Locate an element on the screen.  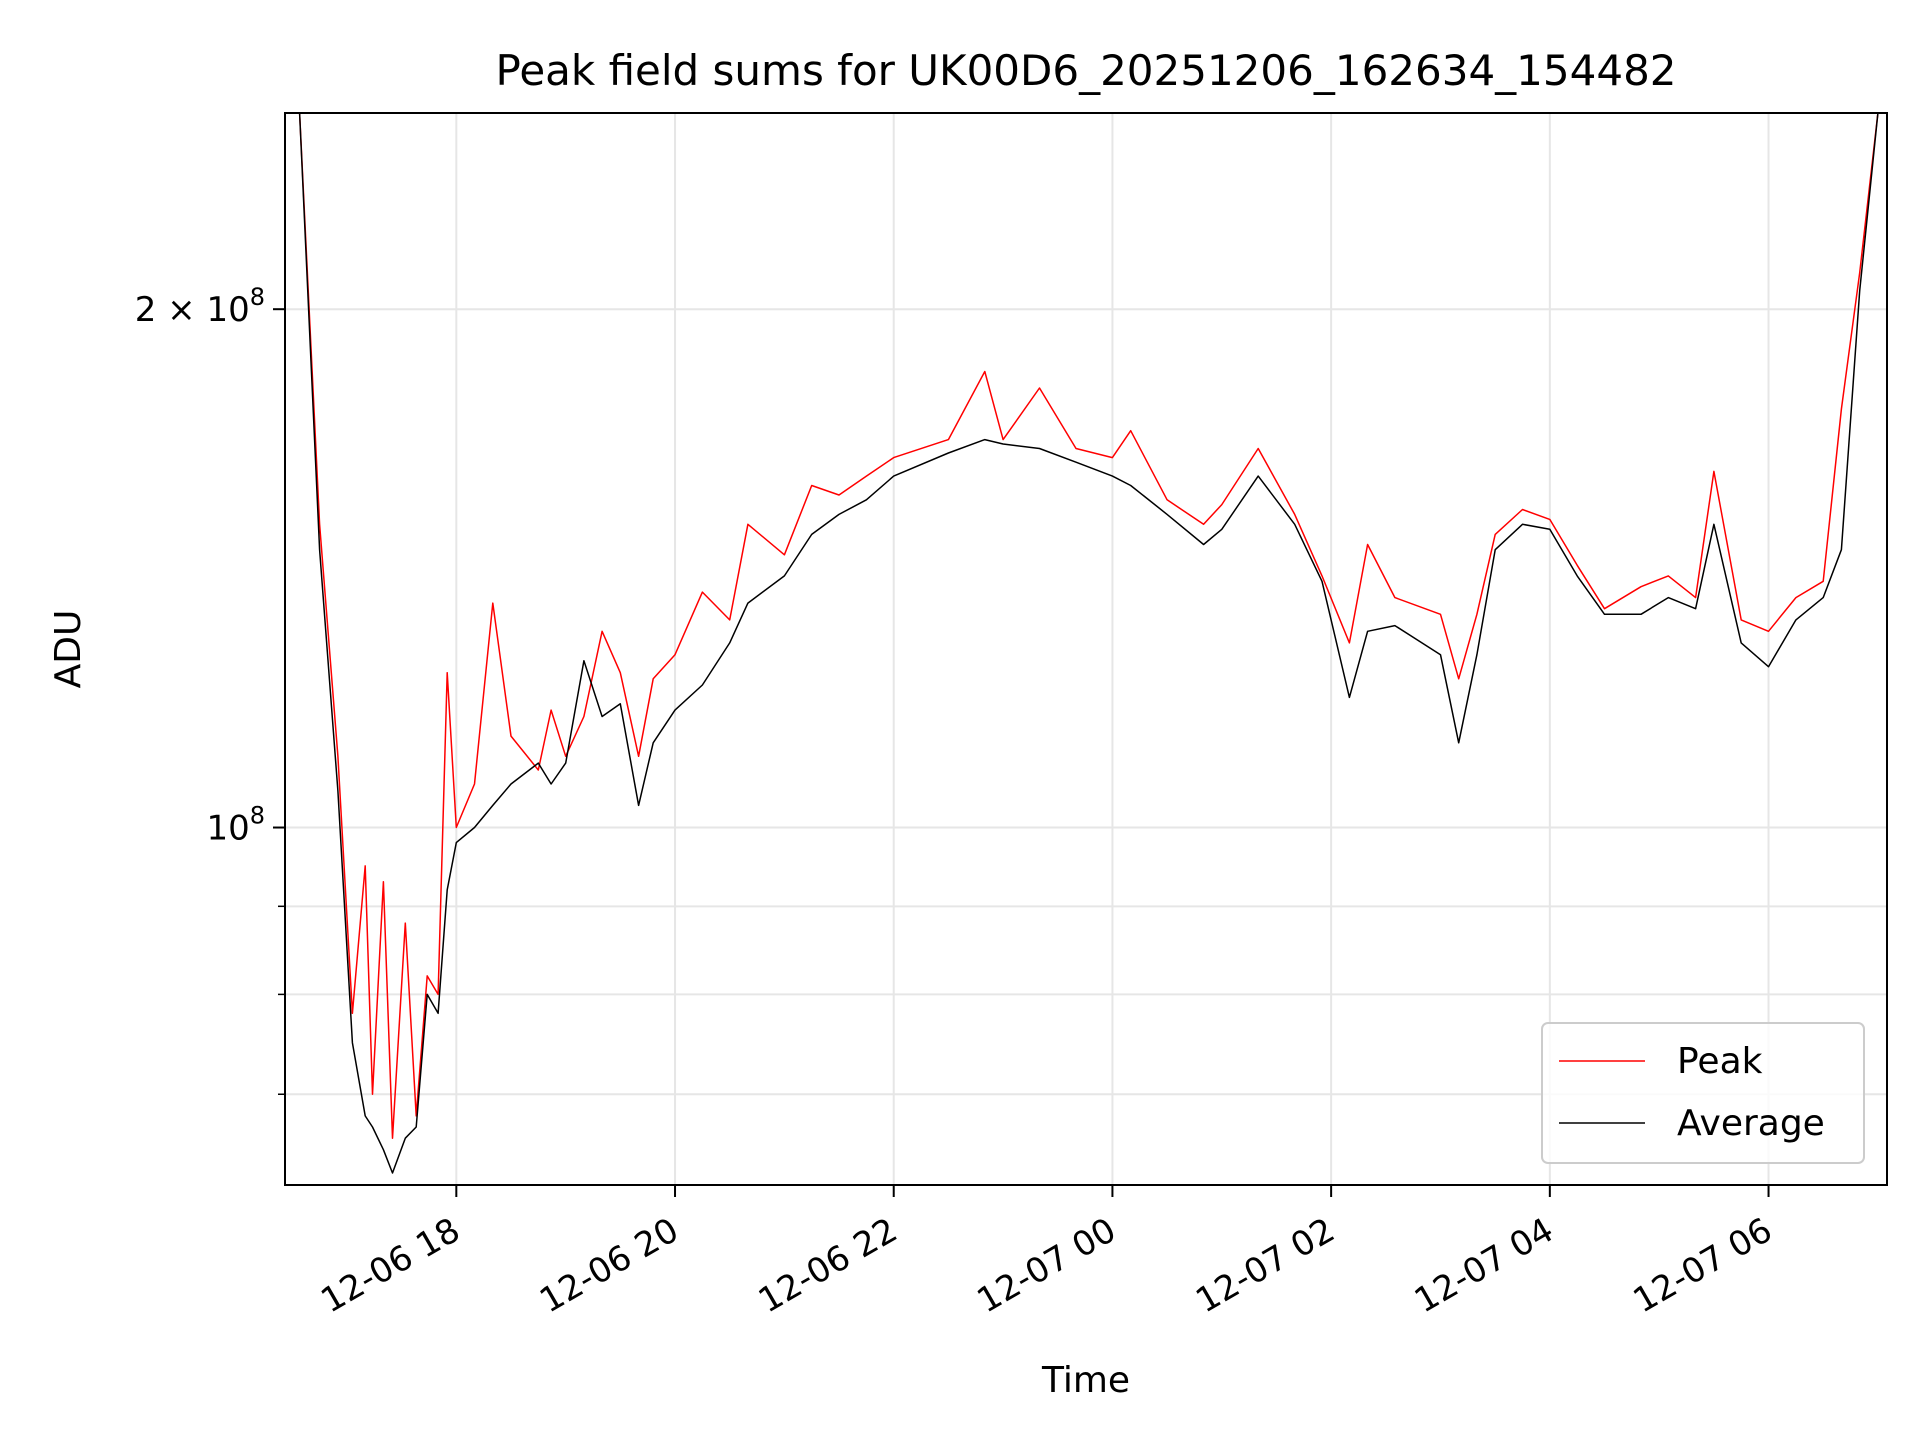
legend: Peak Average is located at coordinates (1703, 1093).